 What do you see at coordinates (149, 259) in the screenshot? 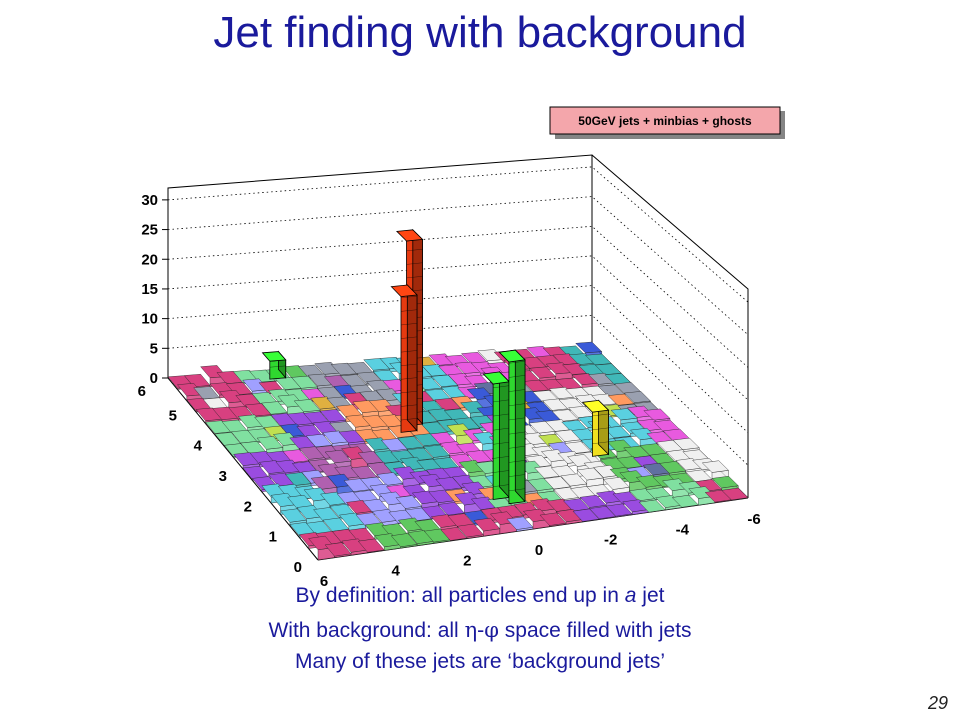
I see `z-tick-label: 20` at bounding box center [149, 259].